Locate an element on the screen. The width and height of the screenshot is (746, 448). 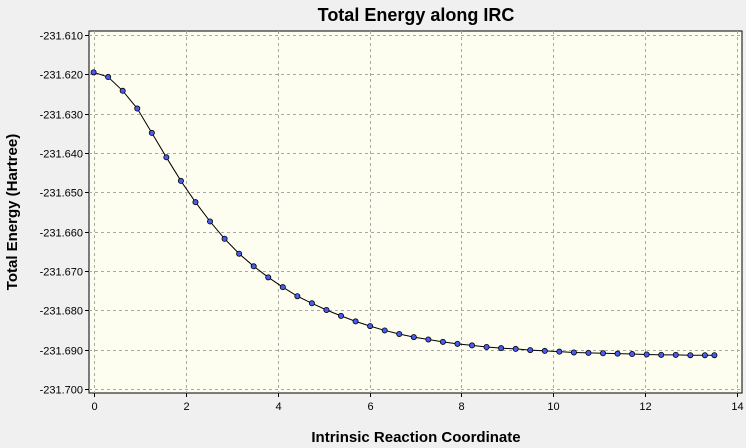
x-tick-label: 10 is located at coordinates (553, 407).